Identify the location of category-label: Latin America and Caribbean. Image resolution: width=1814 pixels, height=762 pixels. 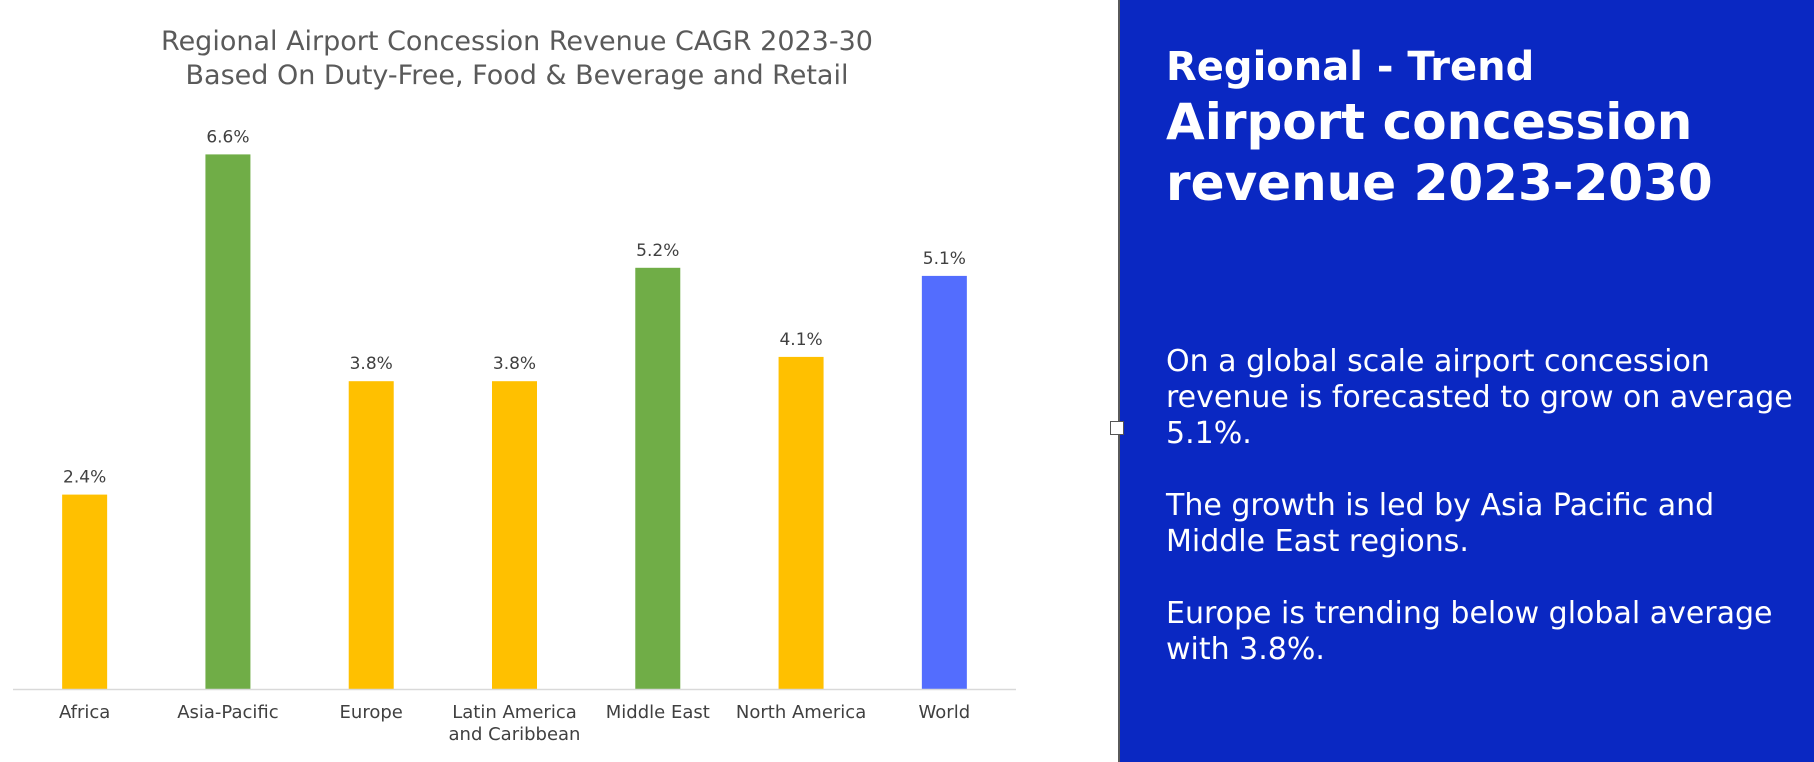
(515, 723).